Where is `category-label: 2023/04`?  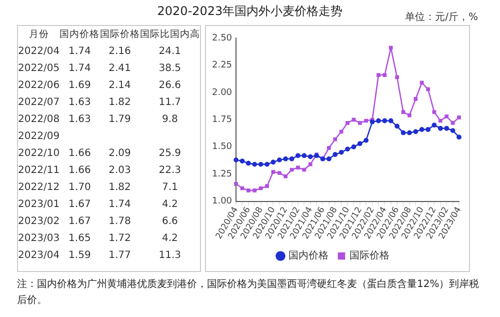 category-label: 2023/04 is located at coordinates (39, 256).